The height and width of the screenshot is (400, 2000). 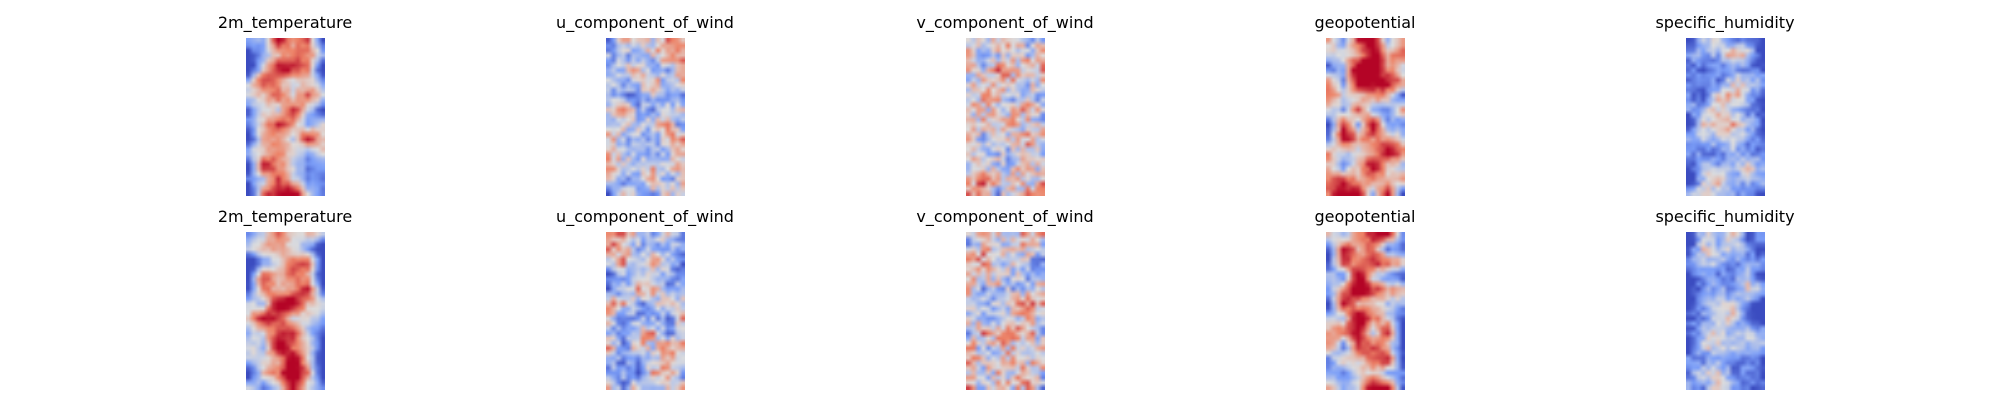 I want to click on heatmap-panel-r2c3: v_component_of_wind, so click(x=1005, y=298).